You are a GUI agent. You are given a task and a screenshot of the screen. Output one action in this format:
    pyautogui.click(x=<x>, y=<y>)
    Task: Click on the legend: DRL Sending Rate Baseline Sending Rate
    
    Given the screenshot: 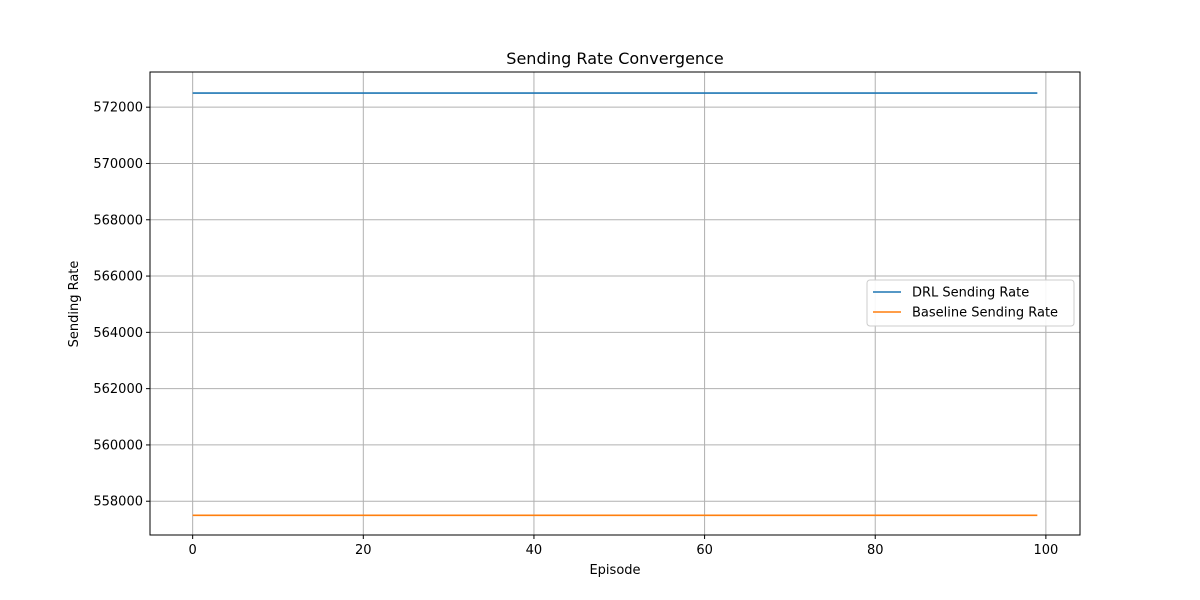 What is the action you would take?
    pyautogui.click(x=970, y=303)
    